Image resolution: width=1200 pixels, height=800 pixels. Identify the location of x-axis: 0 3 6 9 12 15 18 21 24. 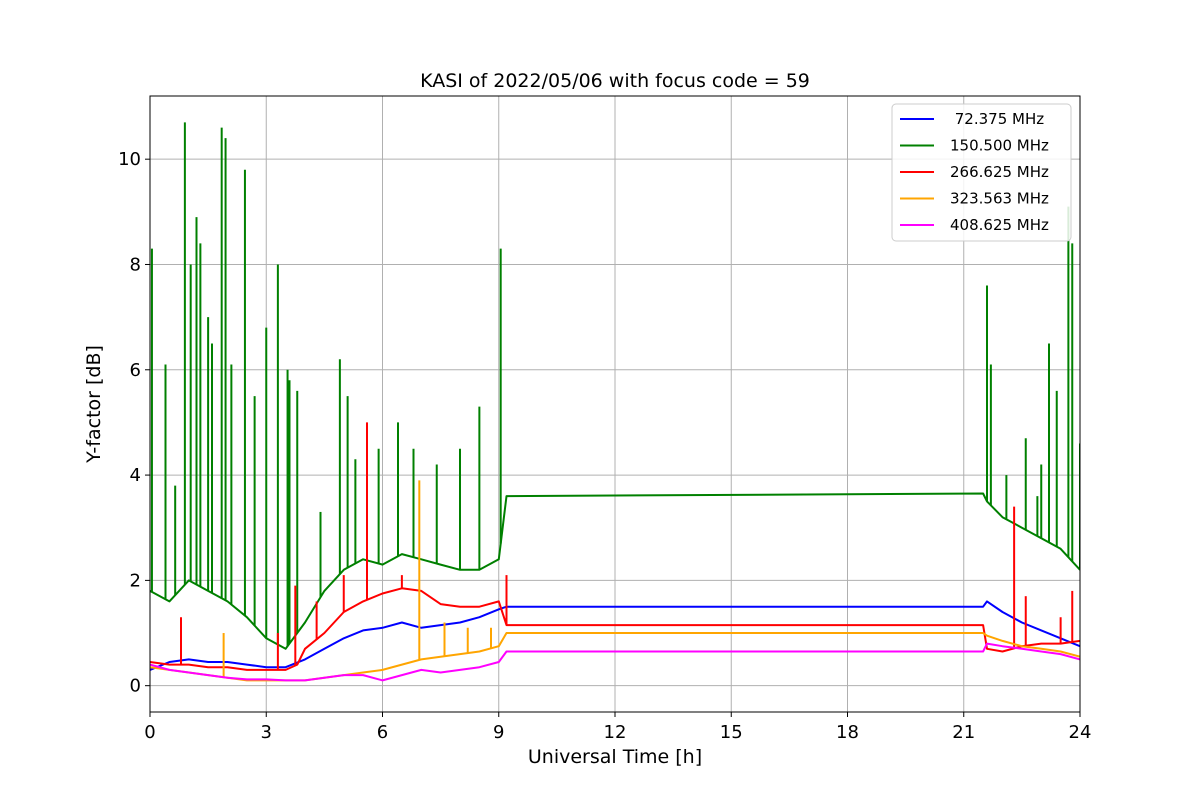
(617, 727).